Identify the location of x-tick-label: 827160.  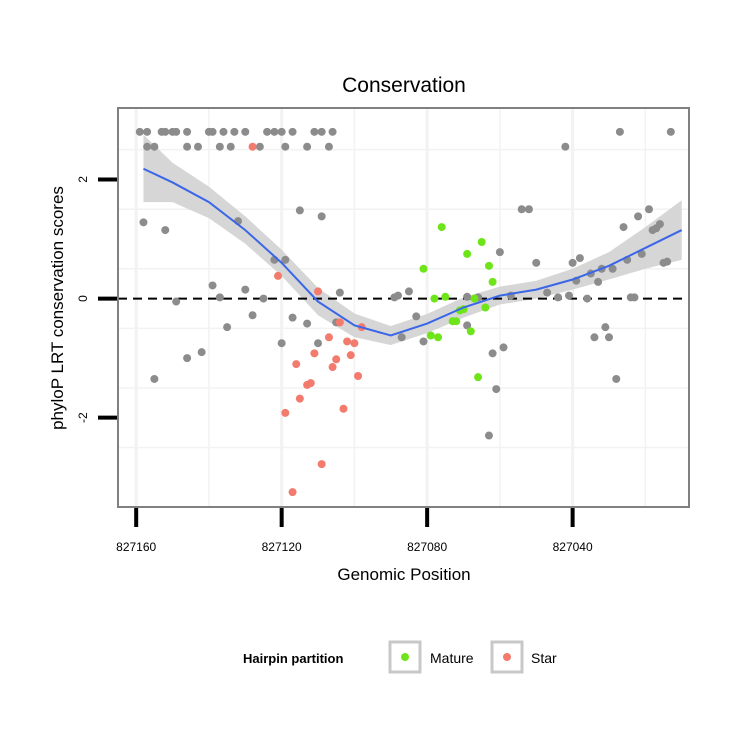
(136, 547).